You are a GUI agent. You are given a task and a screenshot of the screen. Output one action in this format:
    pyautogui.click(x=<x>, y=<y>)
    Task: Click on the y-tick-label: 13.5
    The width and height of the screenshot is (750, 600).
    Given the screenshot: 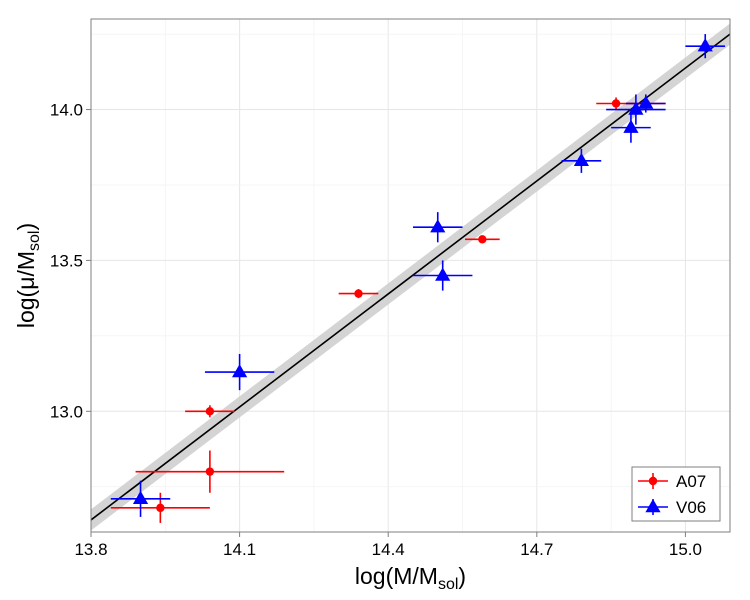 What is the action you would take?
    pyautogui.click(x=66, y=260)
    